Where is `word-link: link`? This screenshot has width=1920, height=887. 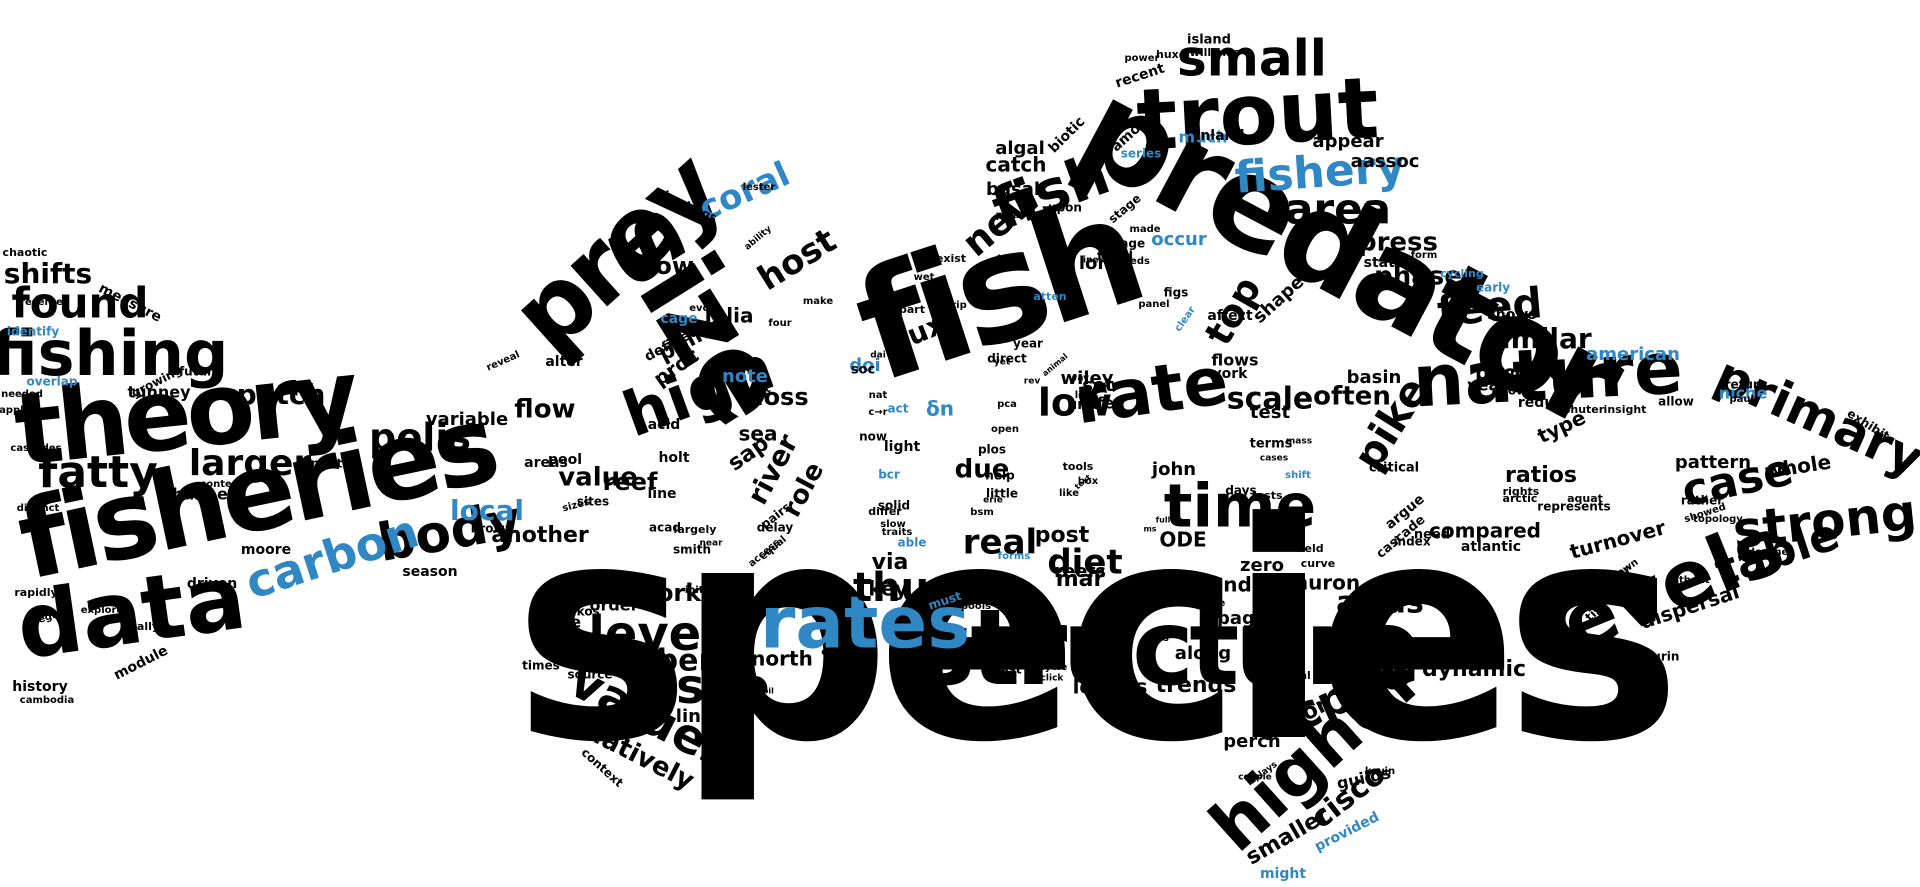
word-link: link is located at coordinates (1085, 395).